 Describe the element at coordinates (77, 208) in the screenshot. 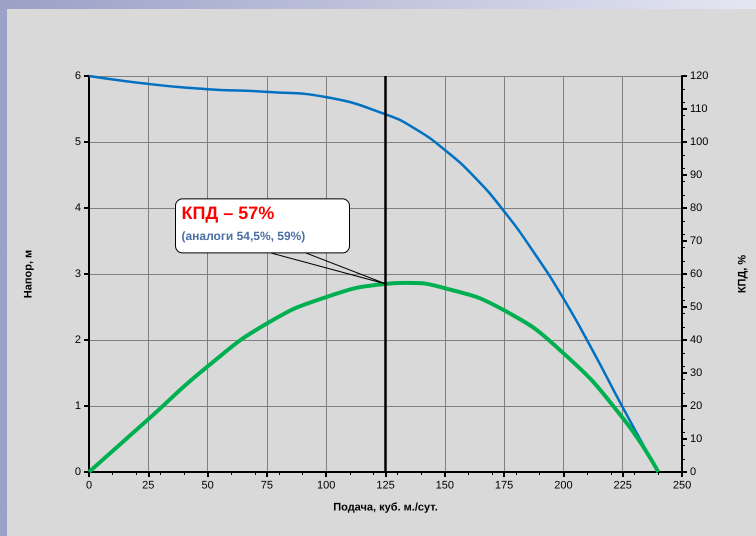

I see `y-tick-label: 4` at that location.